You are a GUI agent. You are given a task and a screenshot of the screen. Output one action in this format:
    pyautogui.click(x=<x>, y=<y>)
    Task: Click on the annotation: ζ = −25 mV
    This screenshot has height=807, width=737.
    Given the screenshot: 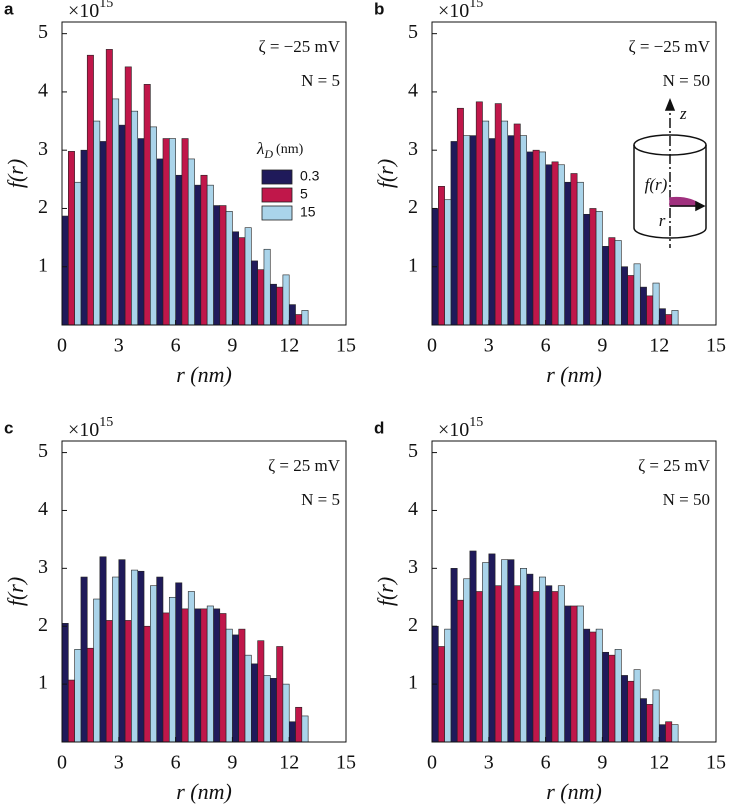 What is the action you would take?
    pyautogui.click(x=300, y=46)
    